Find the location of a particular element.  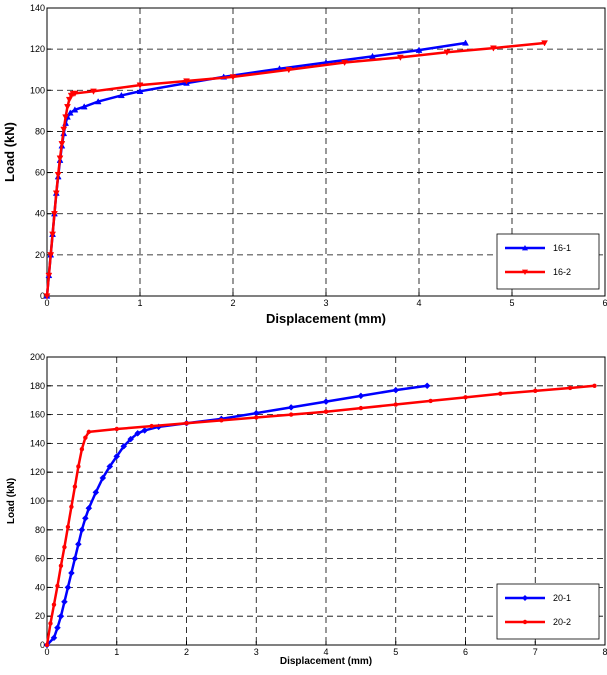

legend-box is located at coordinates (548, 611).